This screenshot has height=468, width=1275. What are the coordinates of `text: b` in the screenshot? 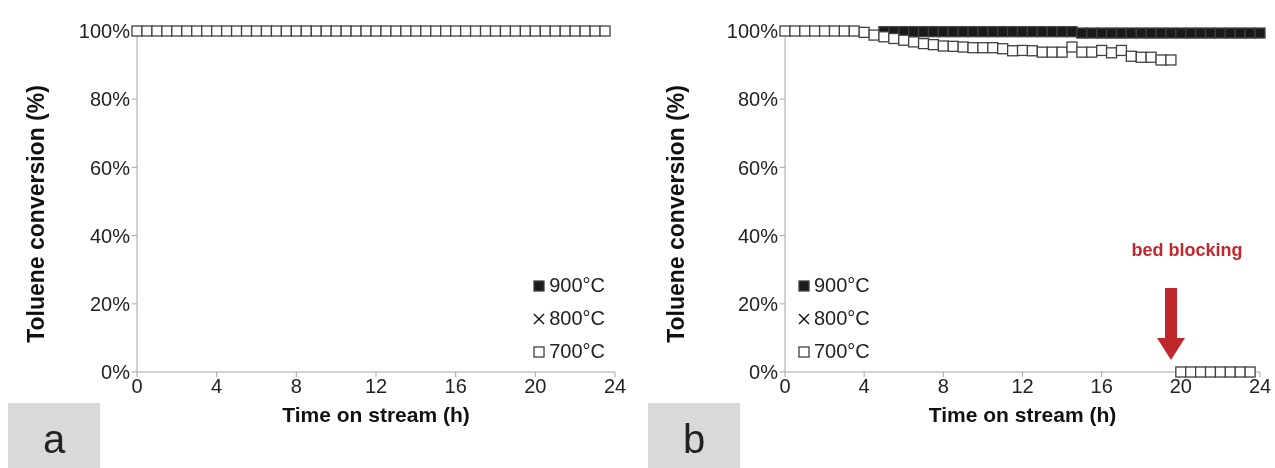 It's located at (694, 435).